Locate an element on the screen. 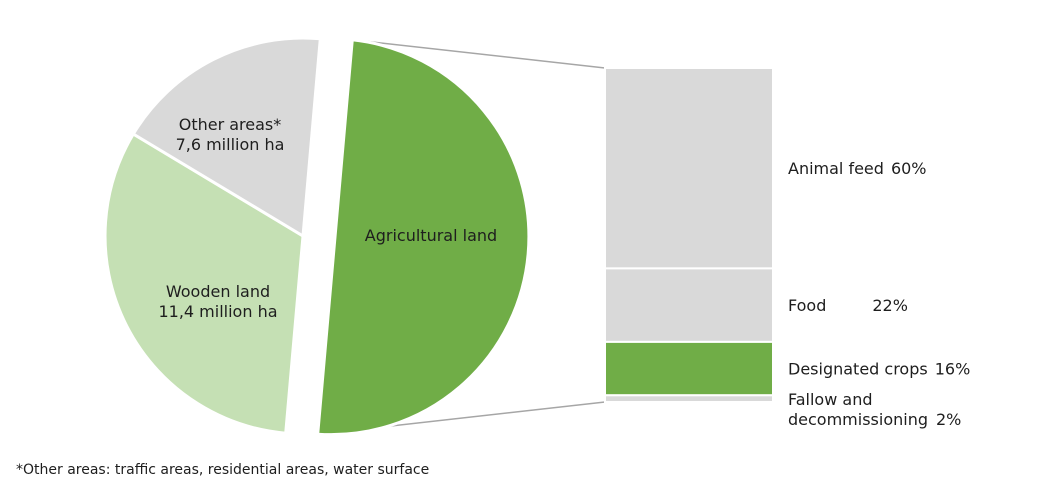 The image size is (1038, 493). bar-label-percent: 2% is located at coordinates (948, 419).